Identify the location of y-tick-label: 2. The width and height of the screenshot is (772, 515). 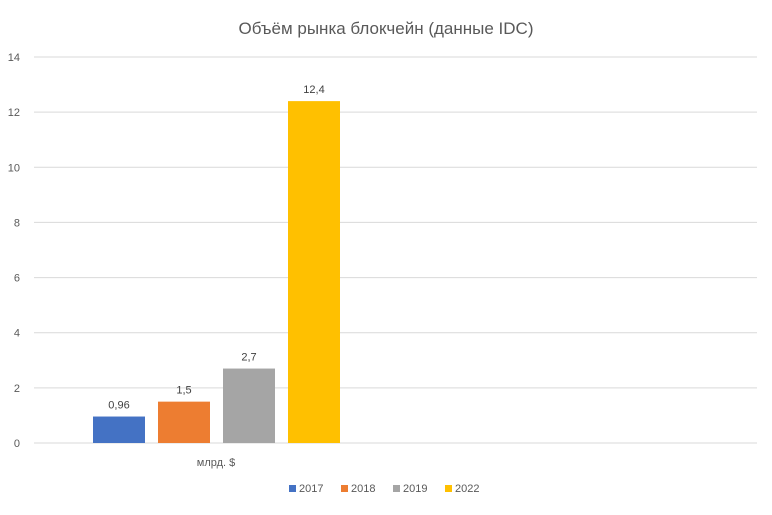
(17, 389).